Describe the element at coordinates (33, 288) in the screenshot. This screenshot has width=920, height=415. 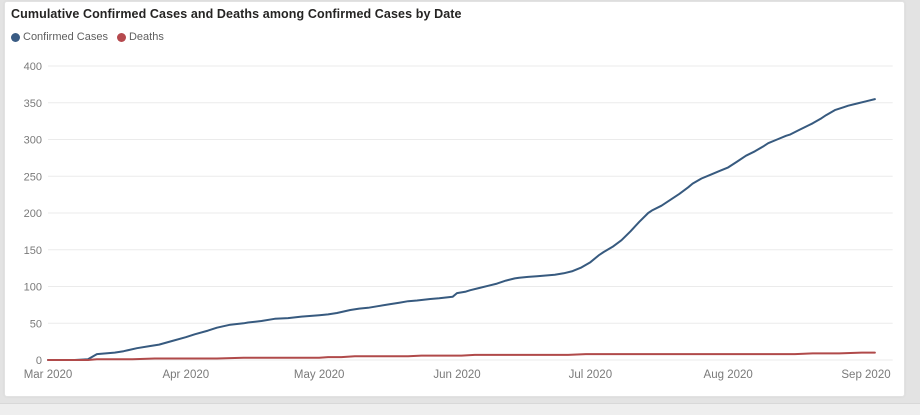
I see `y-axis-tick-label: 100` at that location.